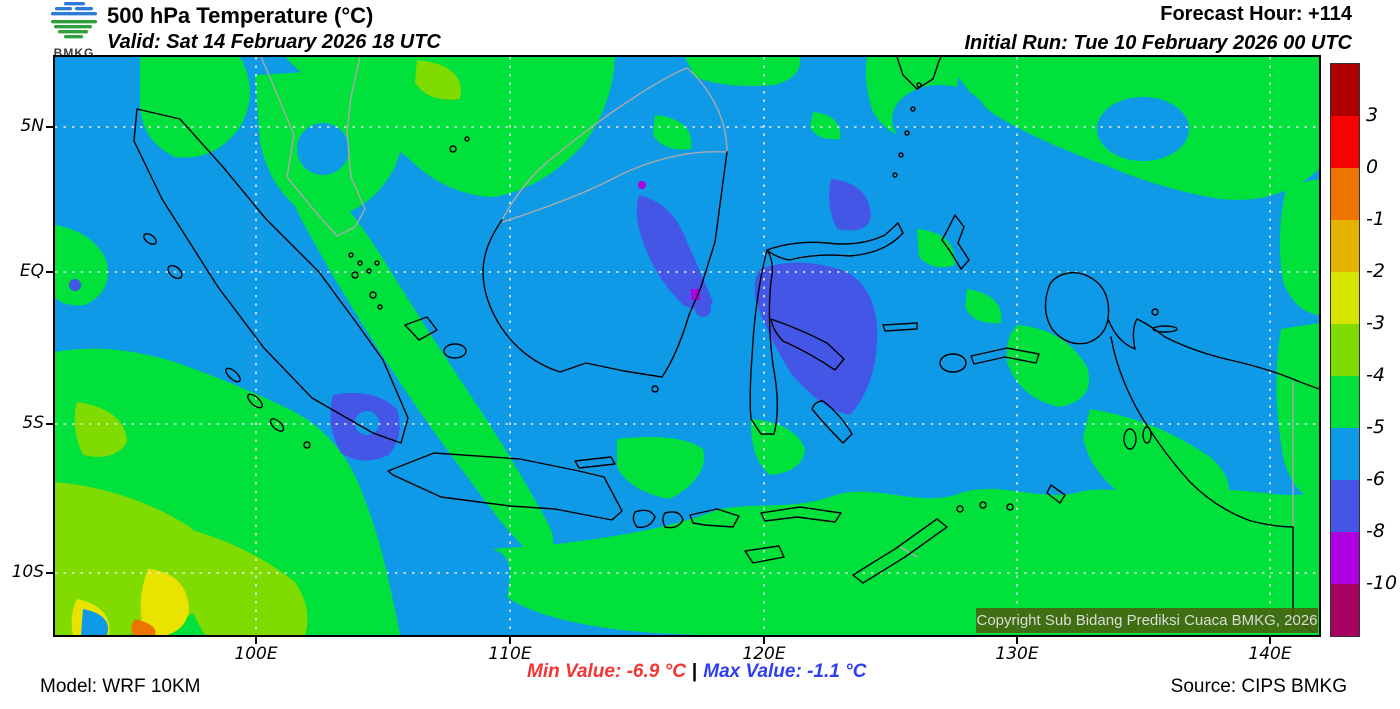  I want to click on colorbar-tick-label: -6, so click(1375, 479).